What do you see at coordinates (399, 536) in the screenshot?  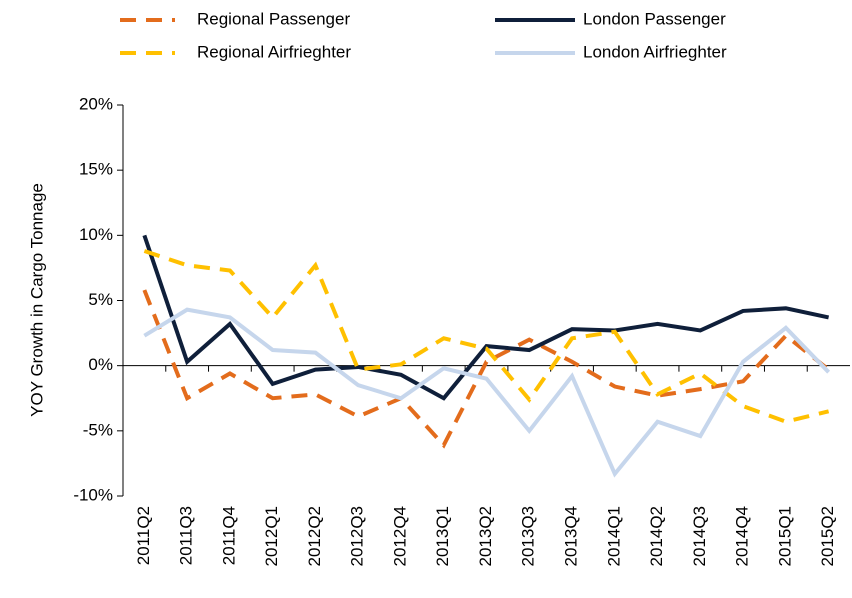 I see `x-tick-label: 2012Q4` at bounding box center [399, 536].